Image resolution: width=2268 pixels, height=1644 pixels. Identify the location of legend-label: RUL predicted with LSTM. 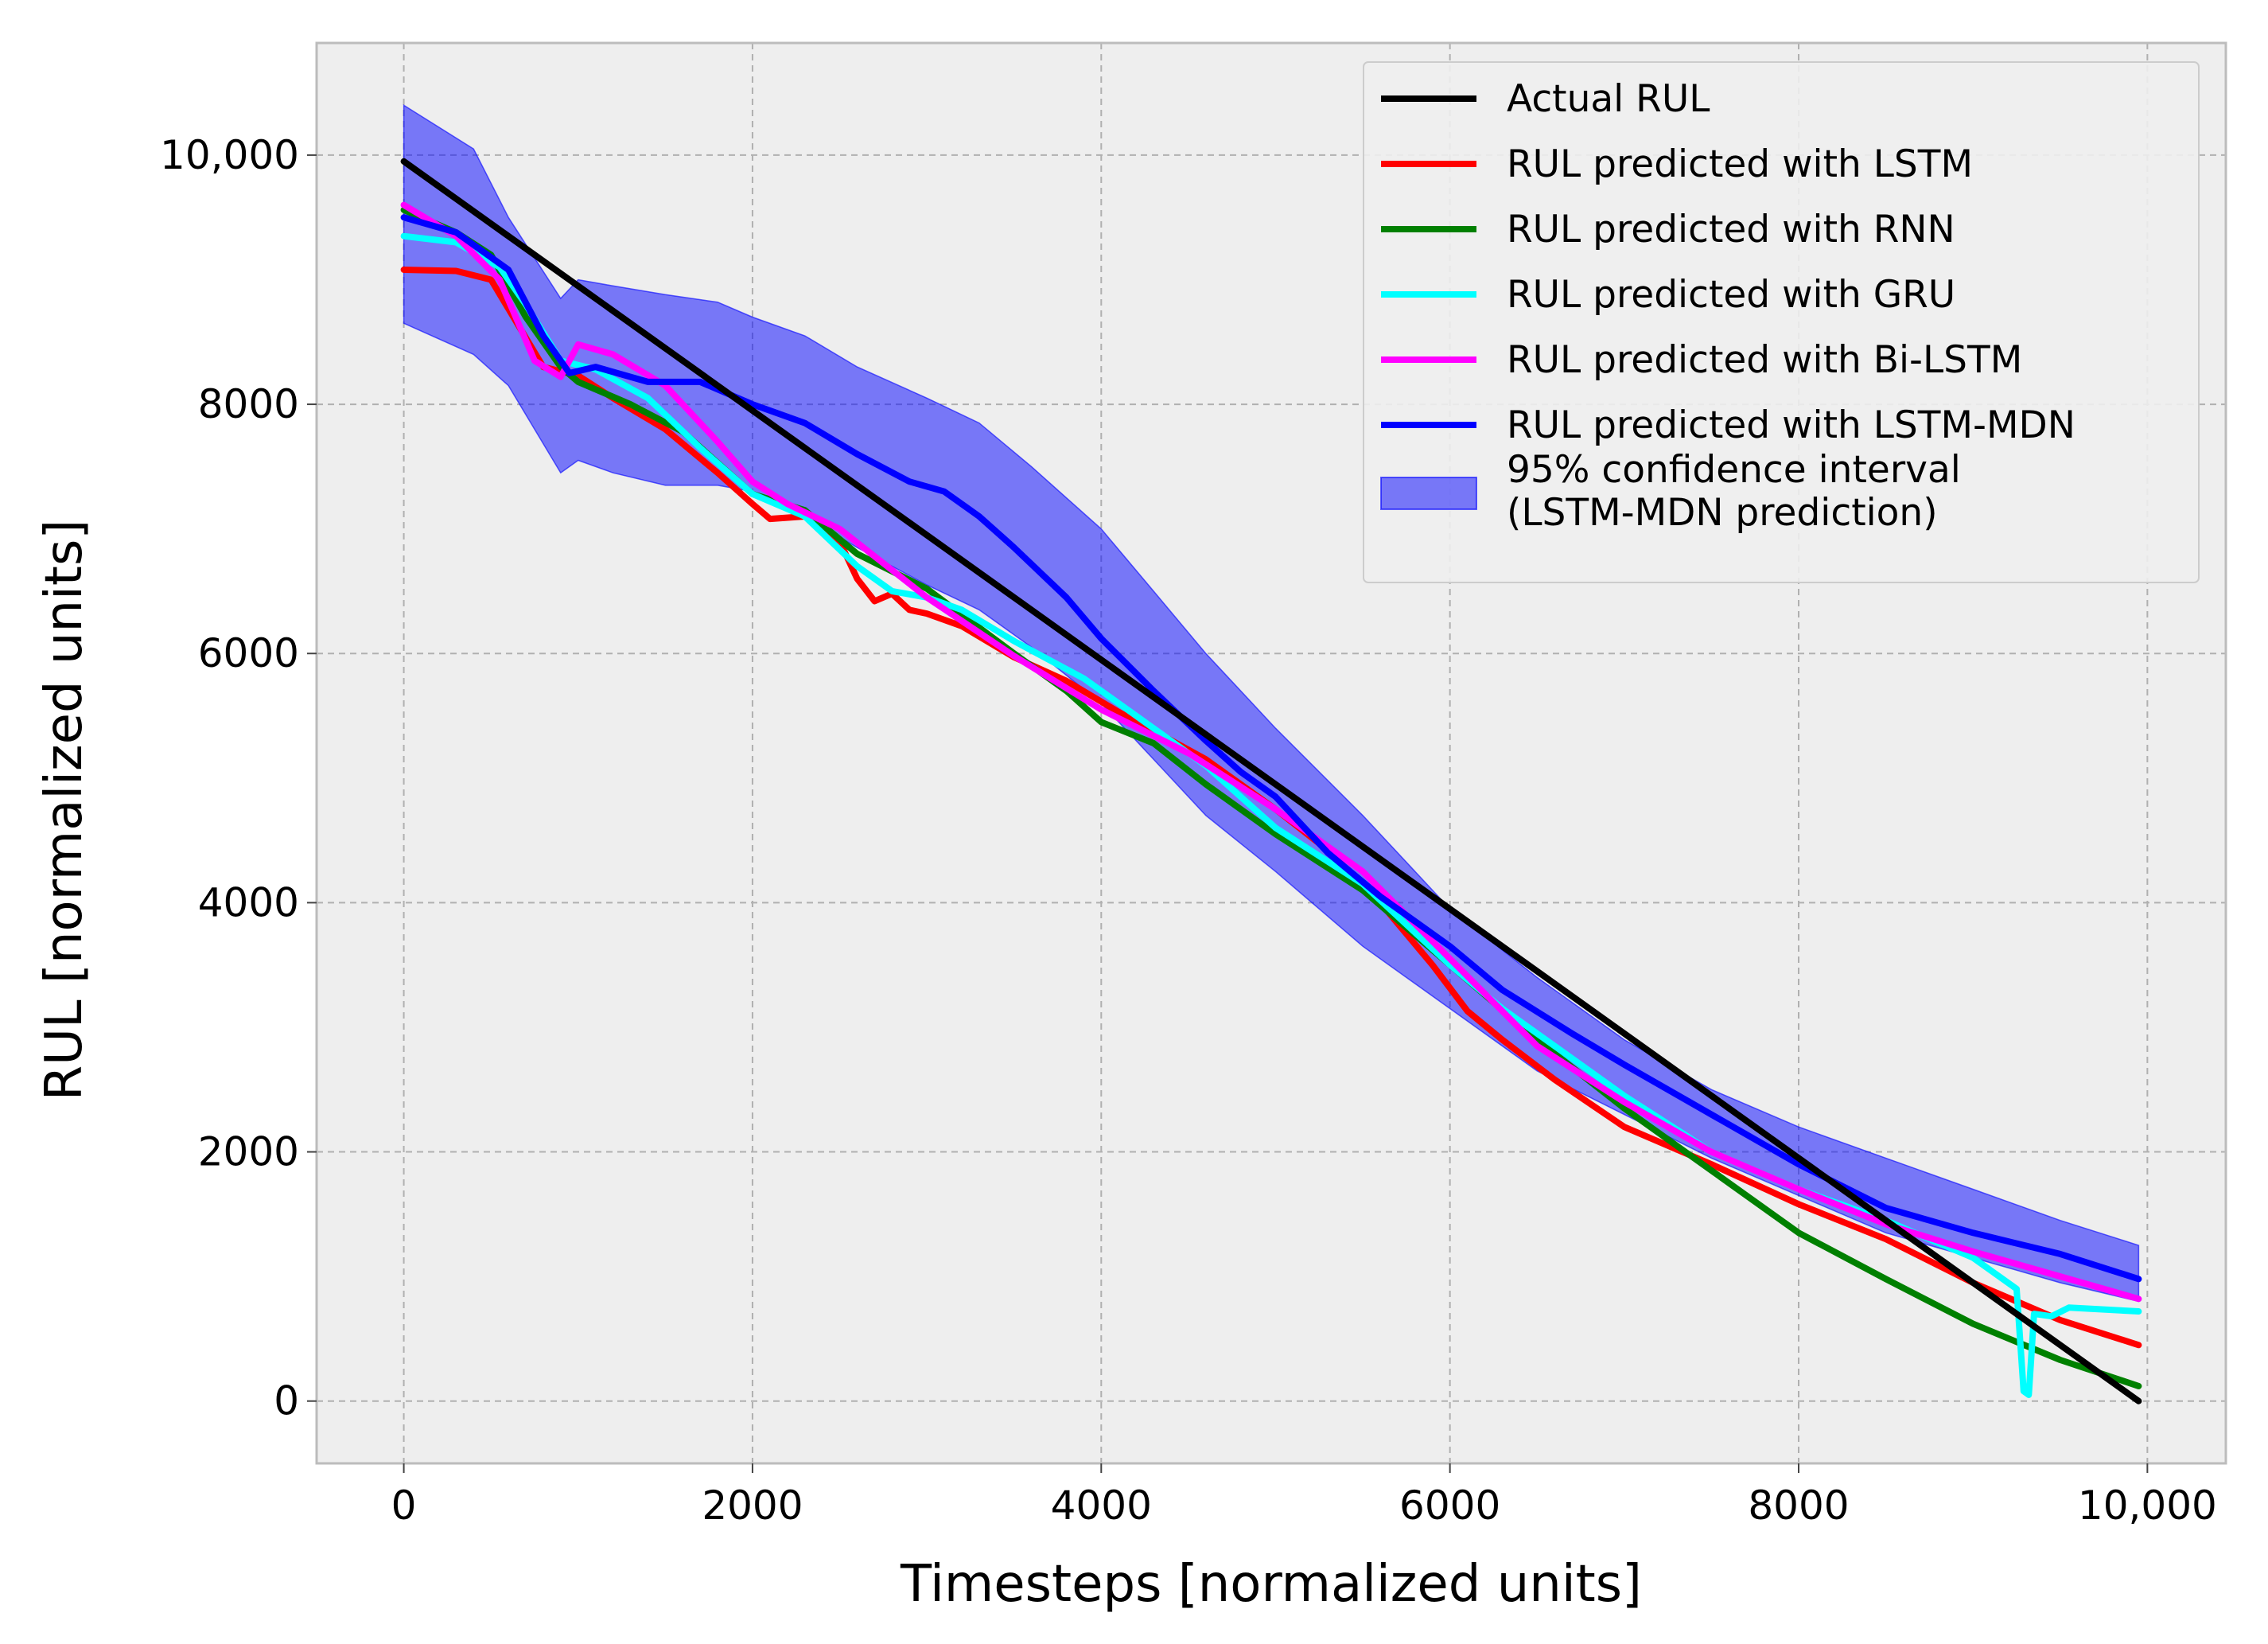
(1740, 164).